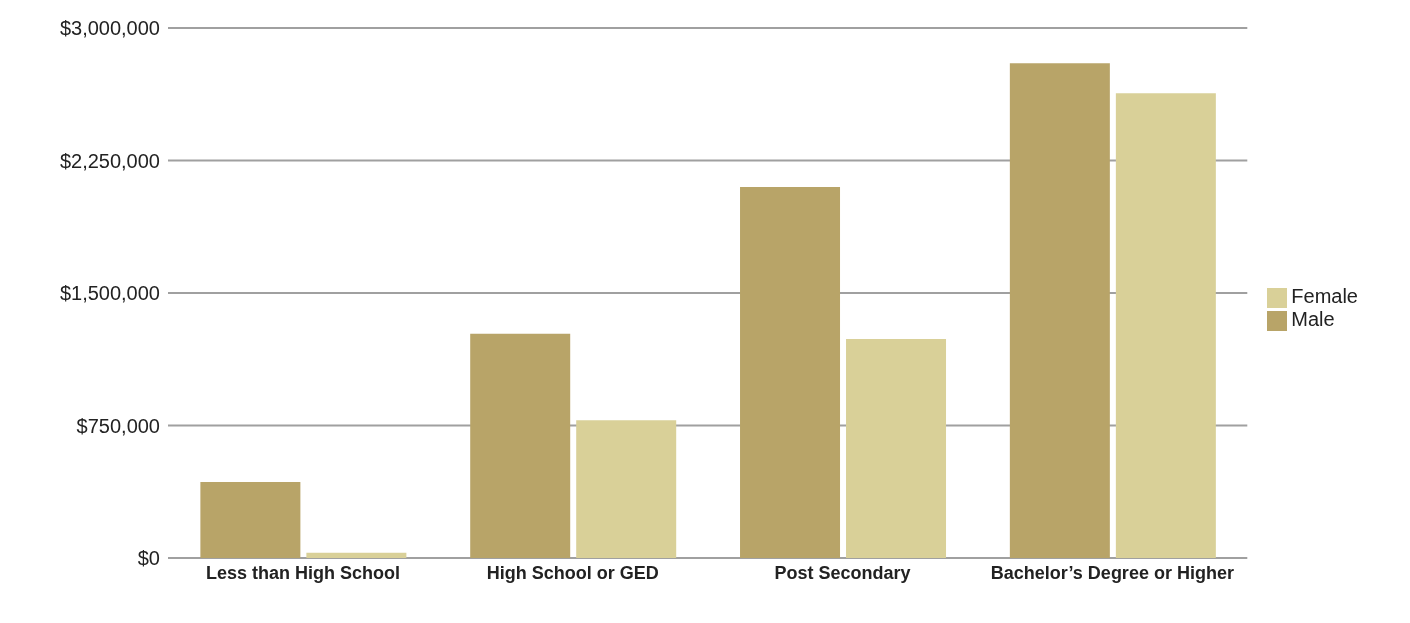 This screenshot has height=623, width=1410. I want to click on legend-label: Female, so click(1324, 296).